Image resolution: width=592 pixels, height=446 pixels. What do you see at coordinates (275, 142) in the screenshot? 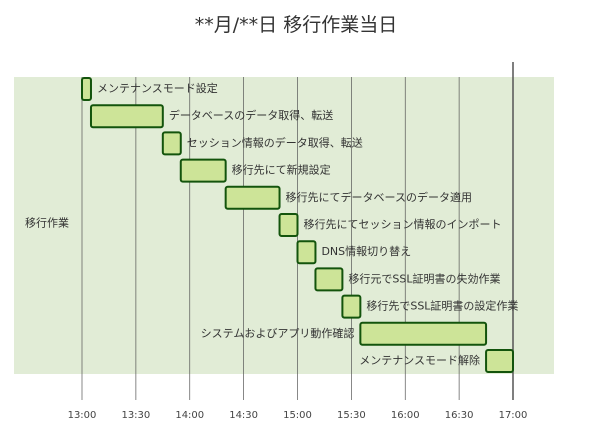
I see `task-label: セッション情報のデータ取得、転送` at bounding box center [275, 142].